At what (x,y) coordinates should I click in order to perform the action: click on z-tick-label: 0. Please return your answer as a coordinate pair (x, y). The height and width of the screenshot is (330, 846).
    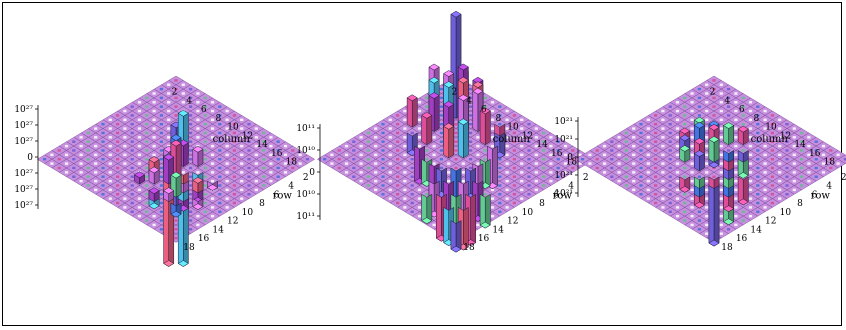
    Looking at the image, I should click on (570, 158).